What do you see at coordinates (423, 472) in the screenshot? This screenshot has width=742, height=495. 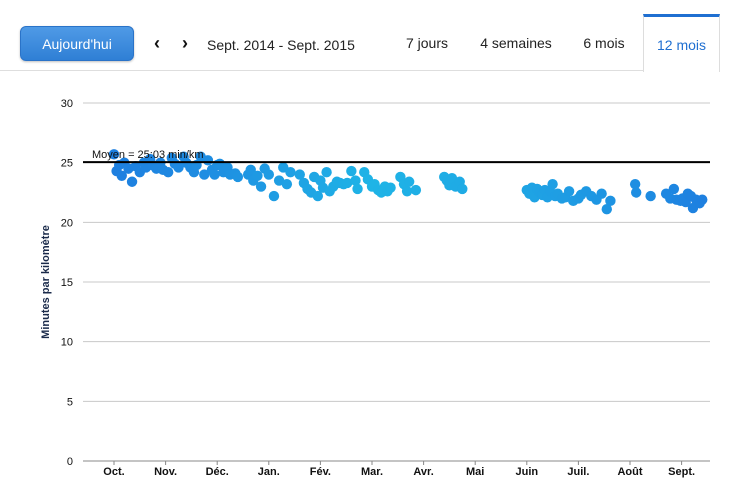 I see `x-tick-label: Avr.` at bounding box center [423, 472].